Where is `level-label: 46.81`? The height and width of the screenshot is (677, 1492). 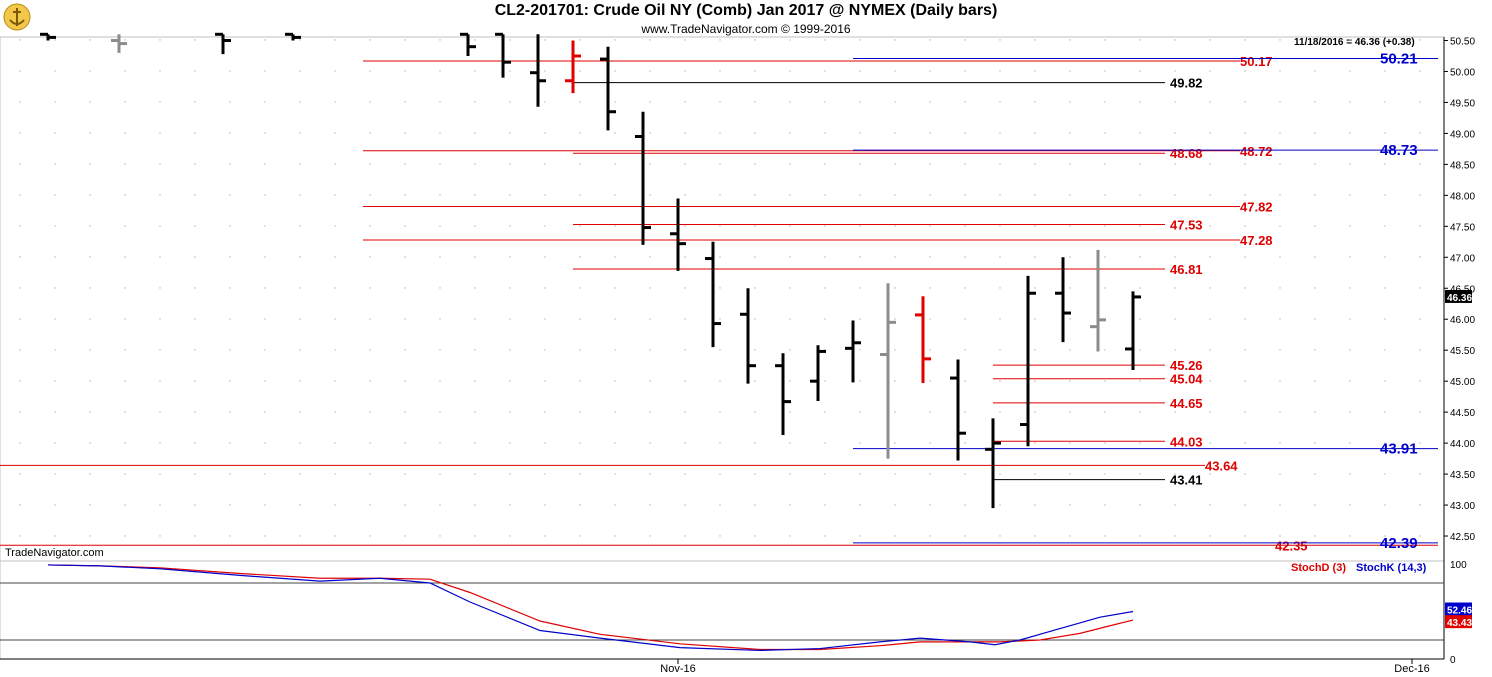 level-label: 46.81 is located at coordinates (1186, 269).